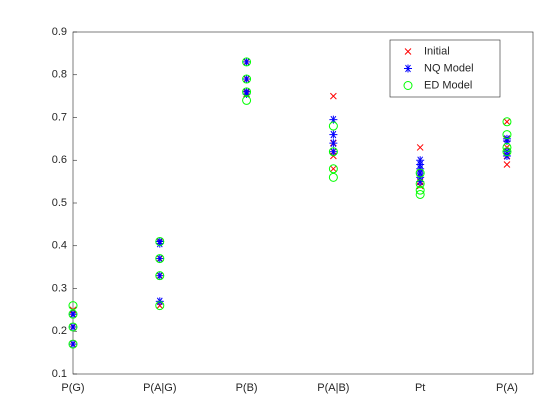 This screenshot has width=560, height=420. Describe the element at coordinates (59, 32) in the screenshot. I see `y-tick-label: 0.9` at that location.